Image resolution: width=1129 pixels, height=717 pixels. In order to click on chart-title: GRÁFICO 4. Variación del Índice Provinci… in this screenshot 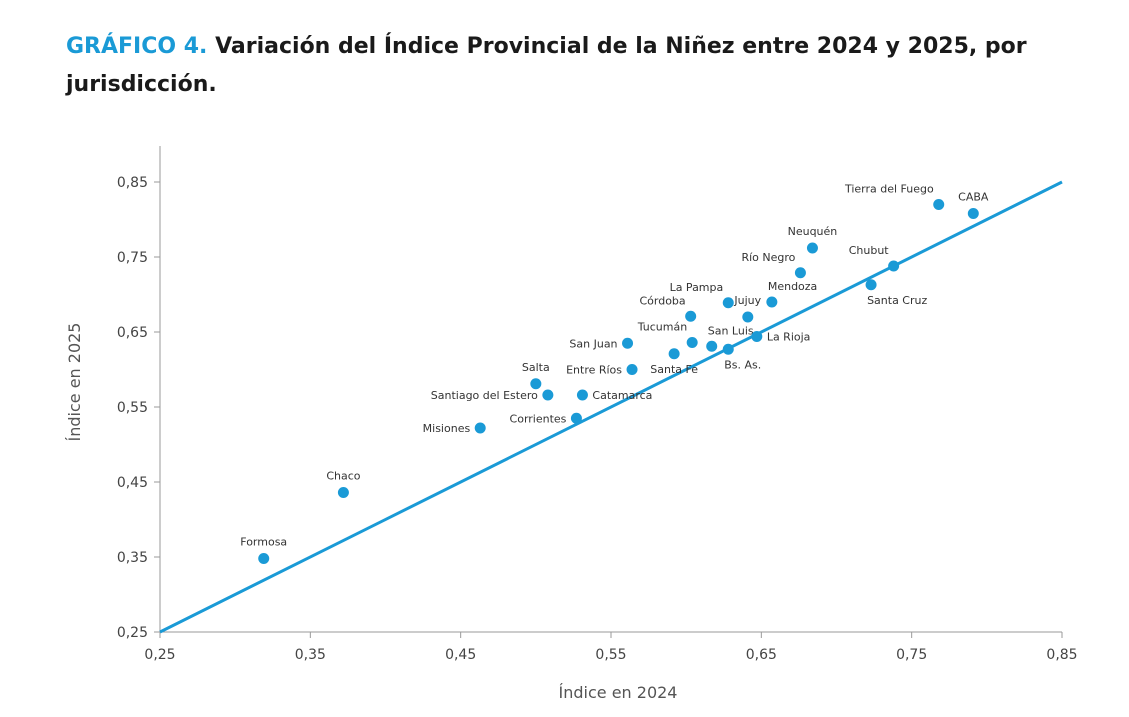, I will do `click(566, 66)`.